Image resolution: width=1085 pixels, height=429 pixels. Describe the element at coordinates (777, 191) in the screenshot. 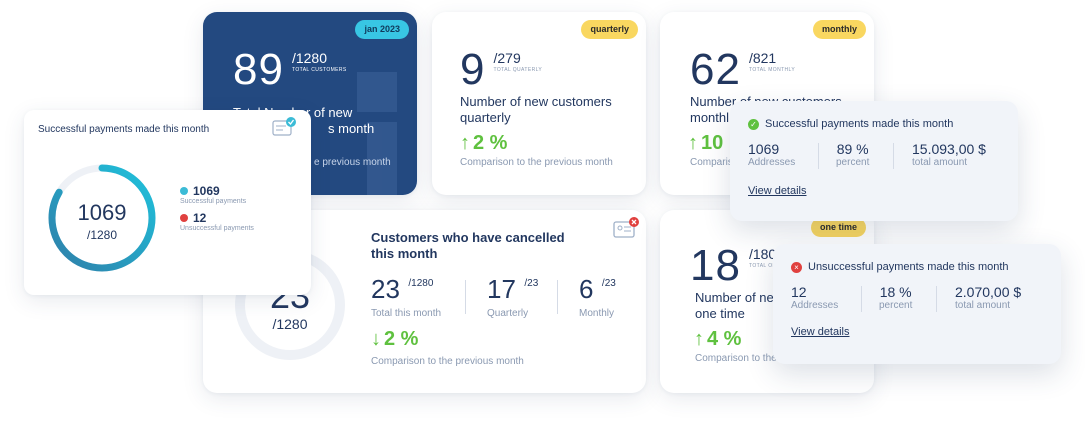

I see `success-view-details-link: View details` at that location.